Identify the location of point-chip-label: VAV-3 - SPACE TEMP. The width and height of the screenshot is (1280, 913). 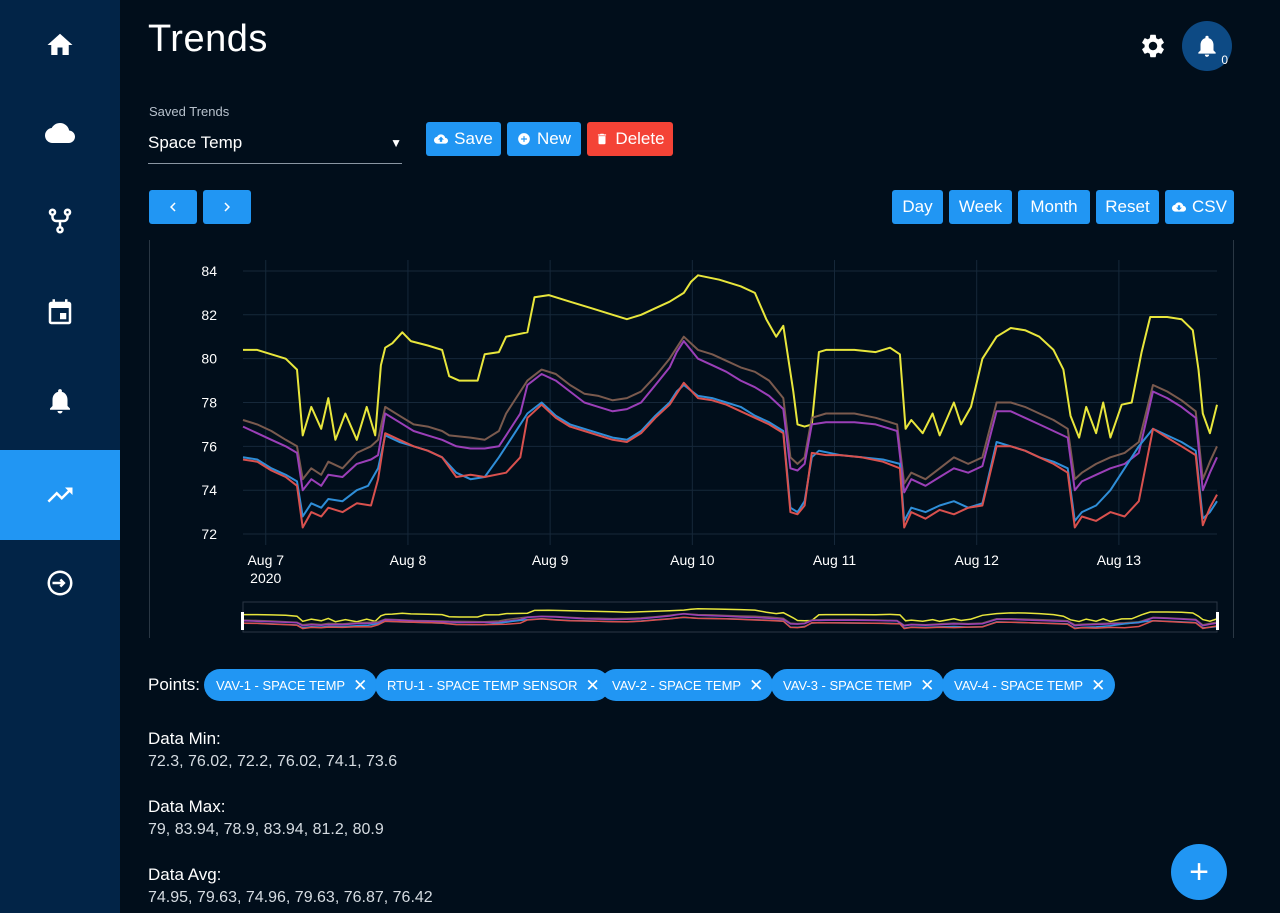
(848, 685).